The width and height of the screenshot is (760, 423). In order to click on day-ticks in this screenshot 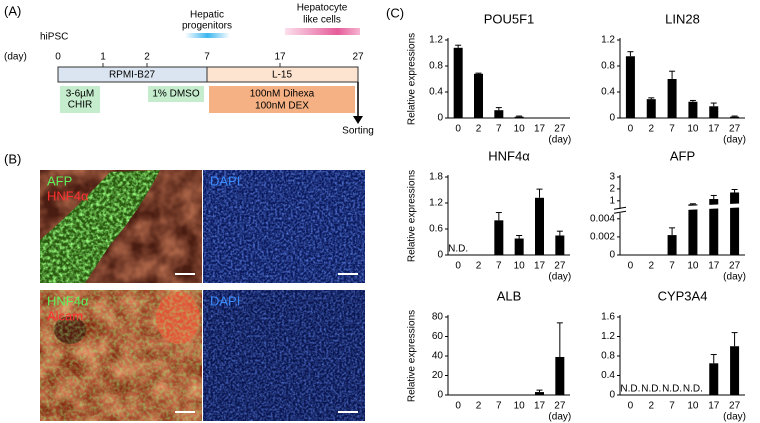, I will do `click(191, 65)`.